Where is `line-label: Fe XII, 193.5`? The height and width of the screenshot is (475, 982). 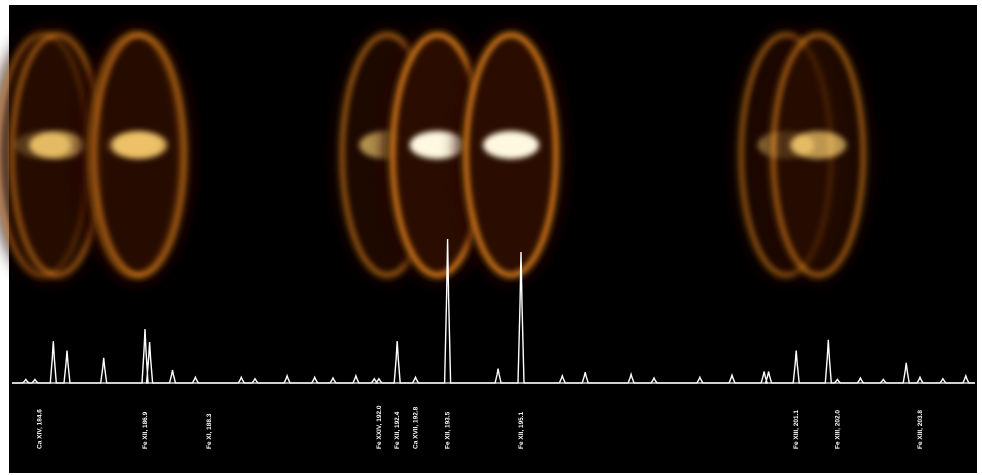 line-label: Fe XII, 193.5 is located at coordinates (448, 430).